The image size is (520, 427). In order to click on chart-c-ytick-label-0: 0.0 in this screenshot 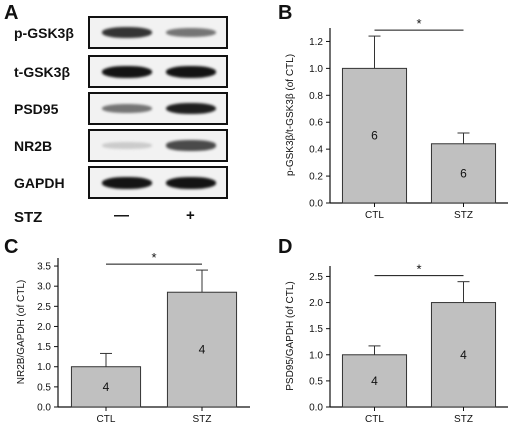, I will do `click(44, 408)`.